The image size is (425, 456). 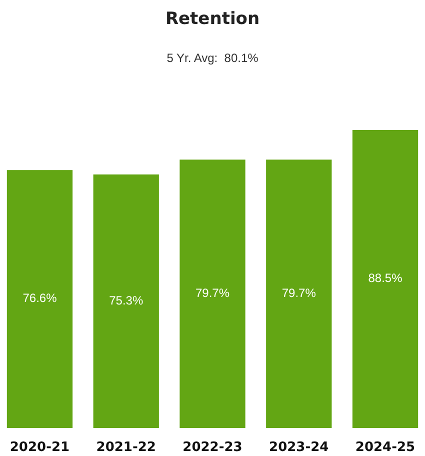 I want to click on chart-subtitle: 5 Yr. Avg: 80.1%, so click(x=212, y=58).